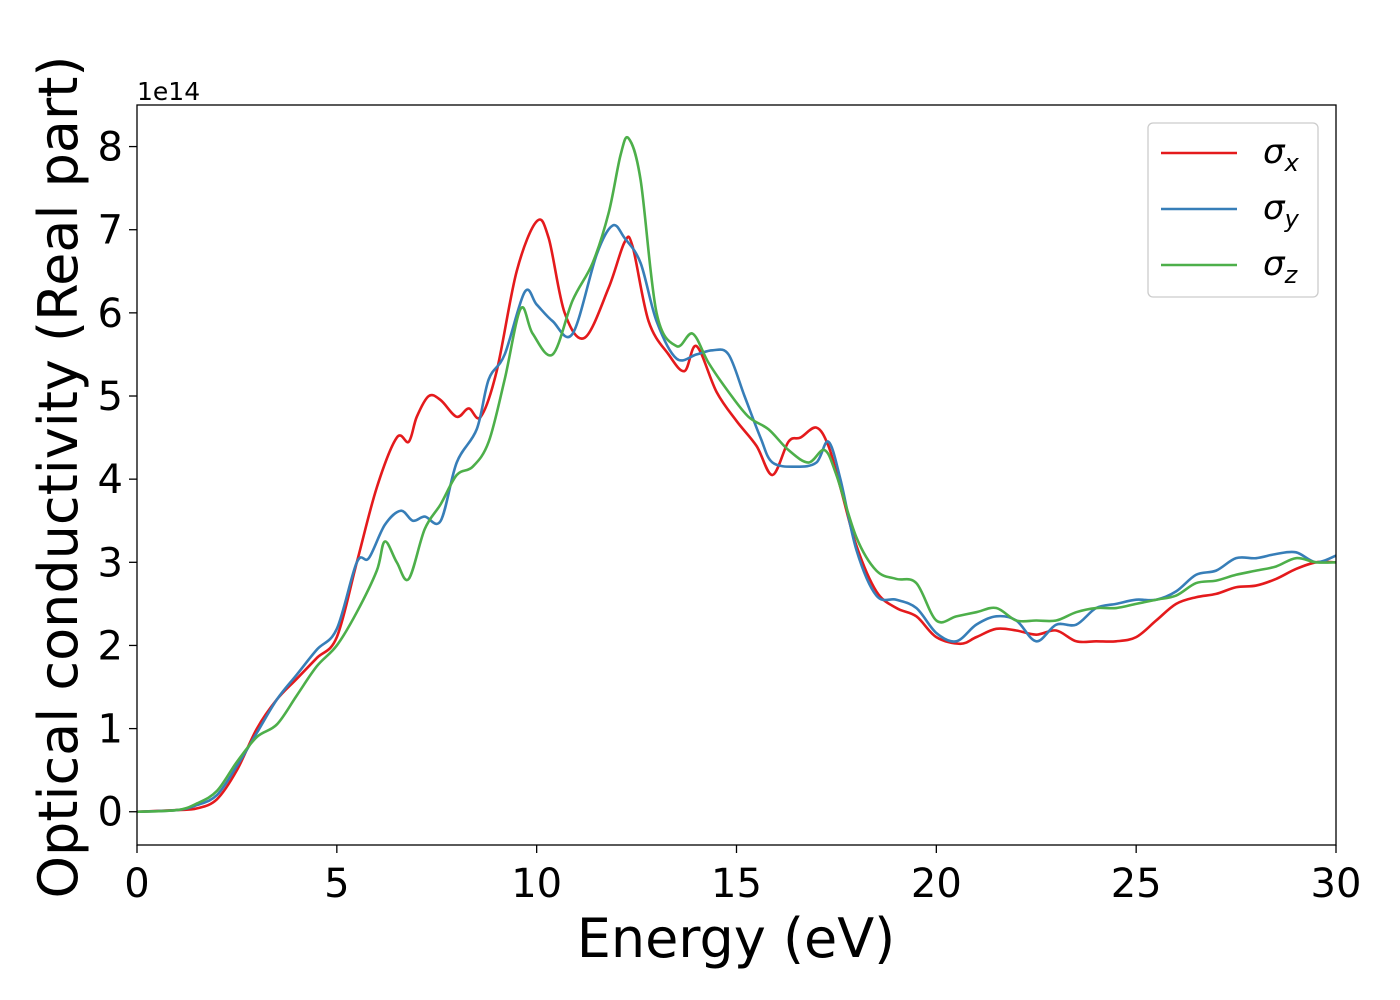 This screenshot has height=1000, width=1400. What do you see at coordinates (110, 730) in the screenshot?
I see `y-tick-label: 1` at bounding box center [110, 730].